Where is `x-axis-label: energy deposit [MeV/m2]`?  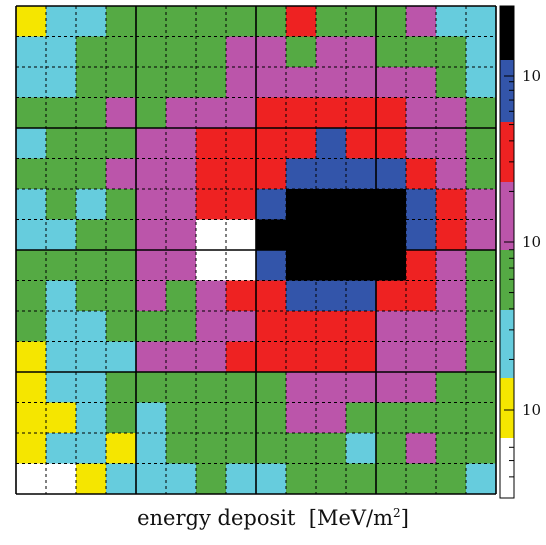 x-axis-label: energy deposit [MeV/m2] is located at coordinates (273, 518).